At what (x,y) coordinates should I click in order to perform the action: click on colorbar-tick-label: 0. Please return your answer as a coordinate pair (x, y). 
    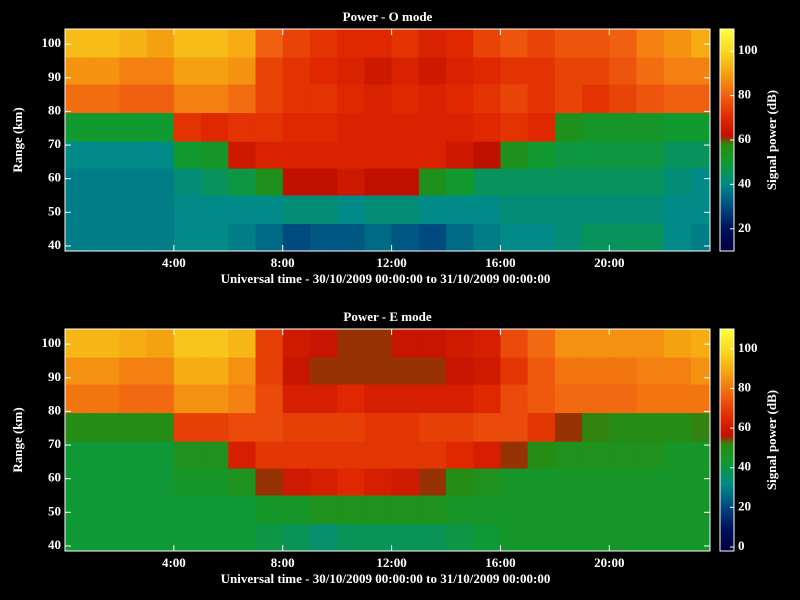
    Looking at the image, I should click on (741, 545).